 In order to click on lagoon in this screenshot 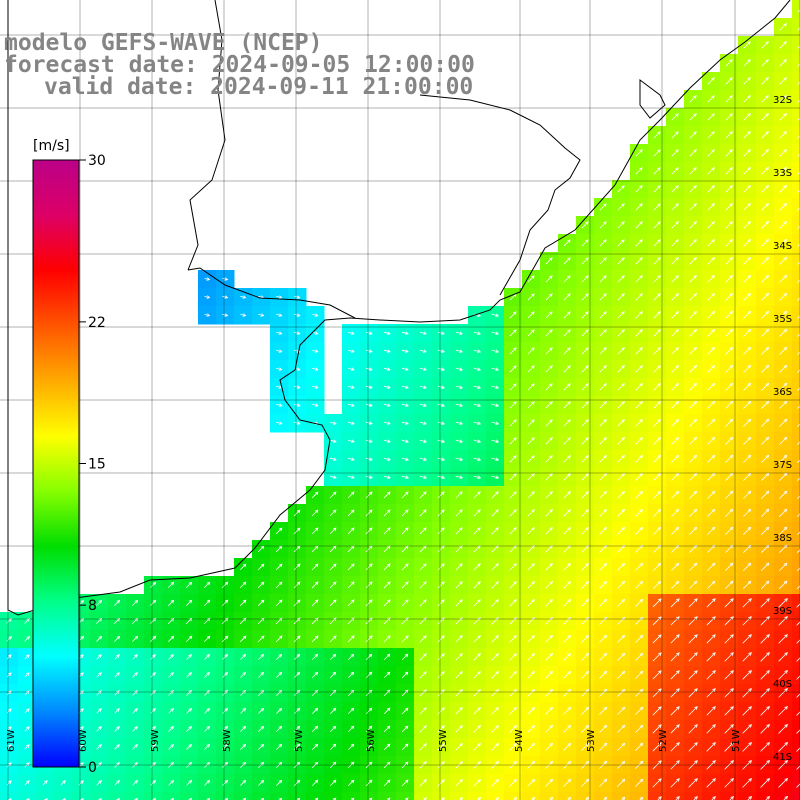, I will do `click(652, 99)`.